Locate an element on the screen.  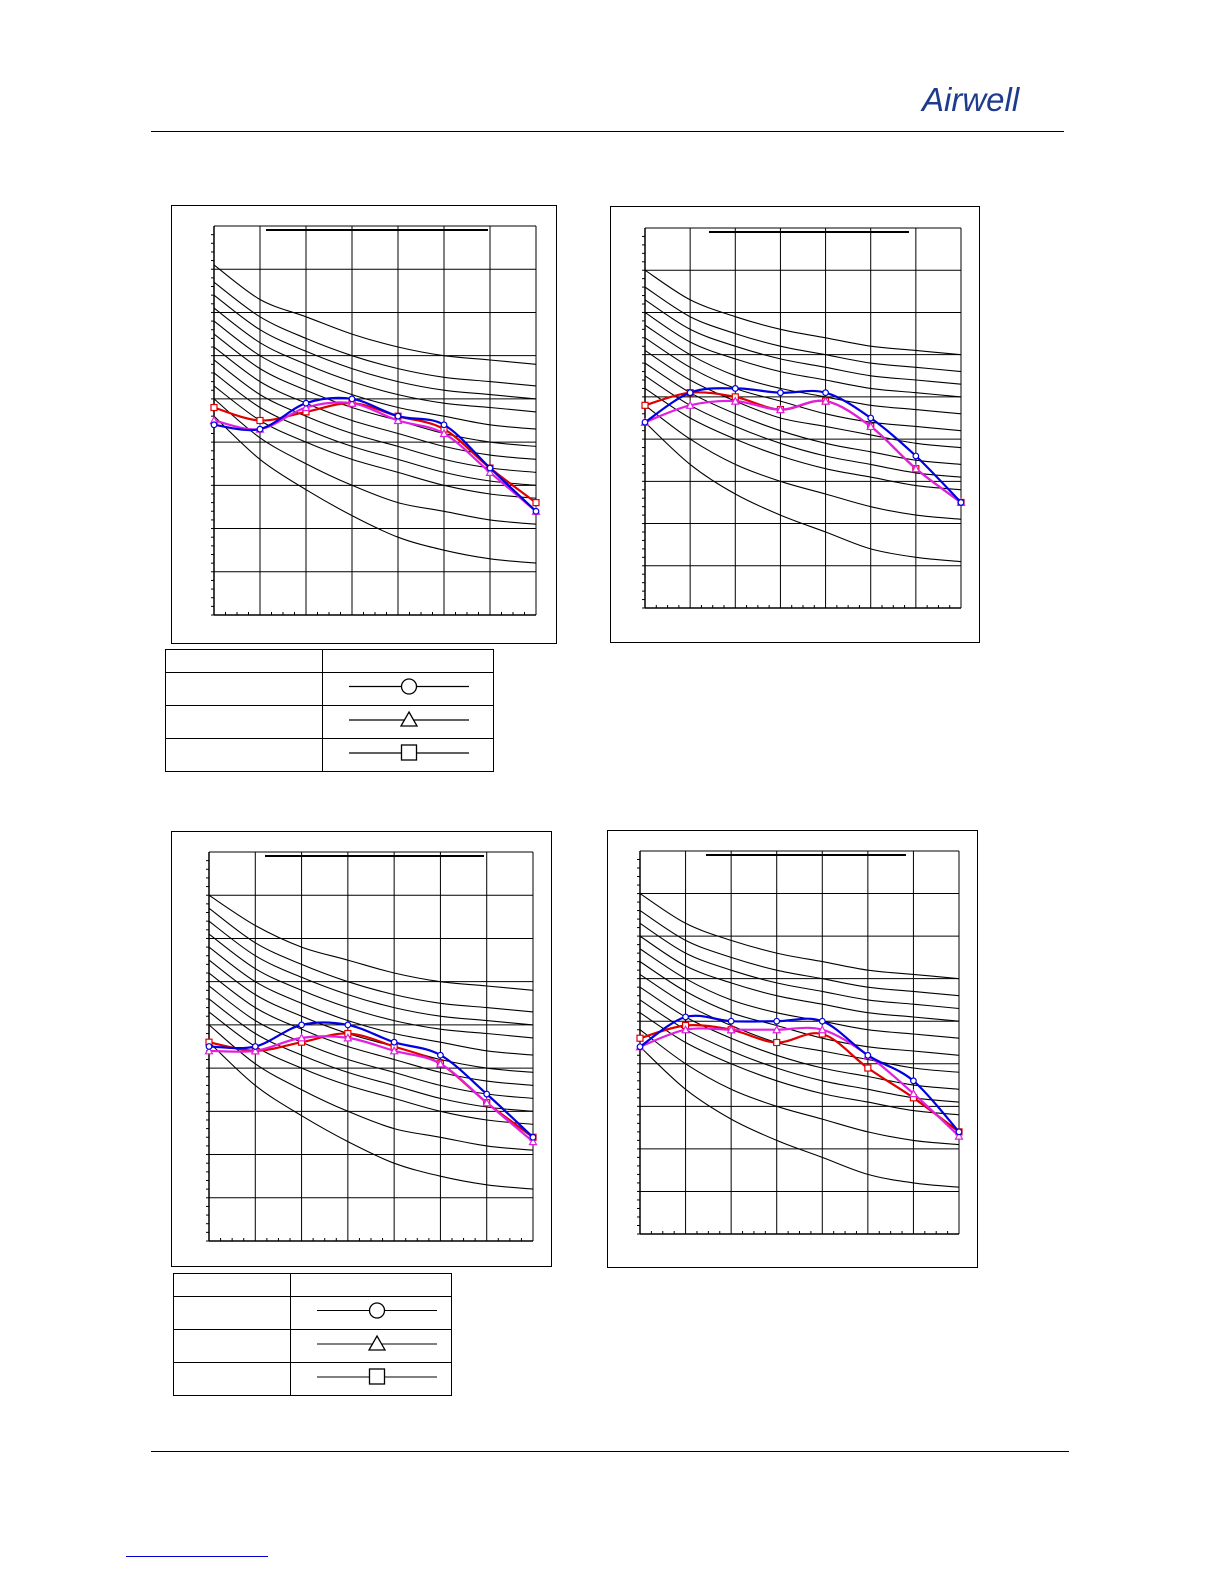
footer-divider is located at coordinates (610, 1451).